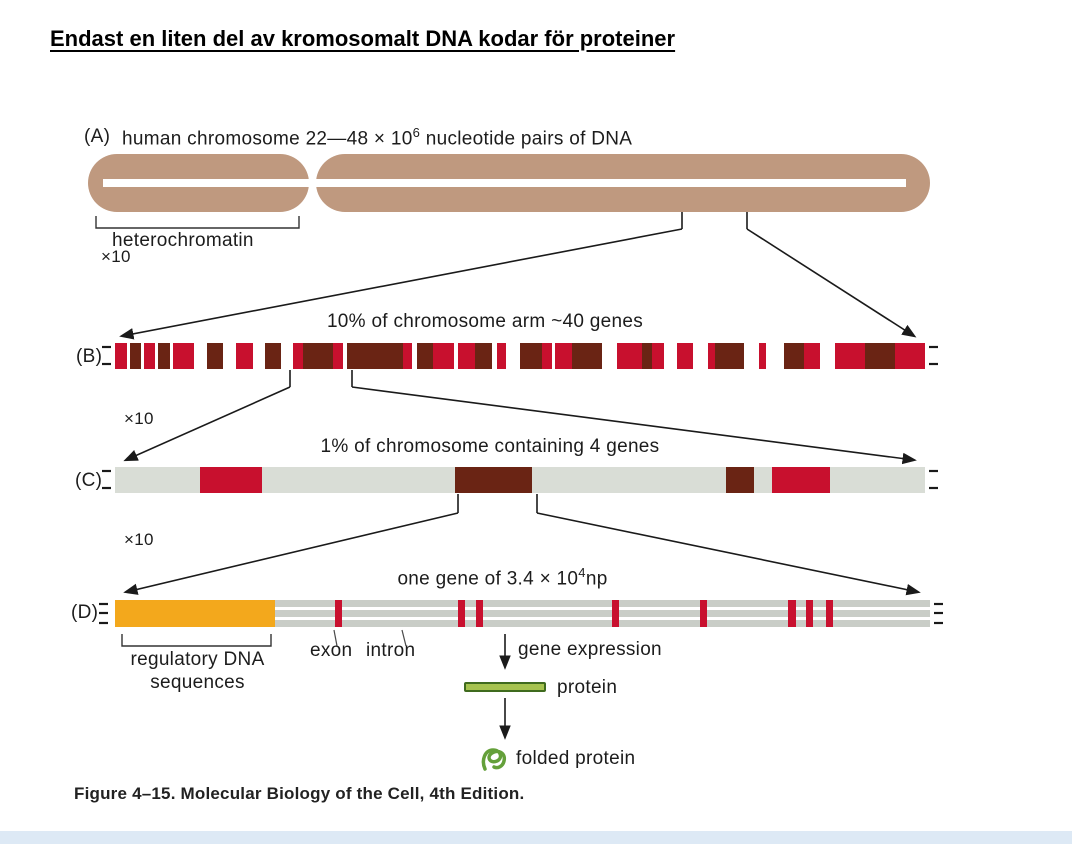  I want to click on panel-b-chromosome-arm-bar, so click(520, 356).